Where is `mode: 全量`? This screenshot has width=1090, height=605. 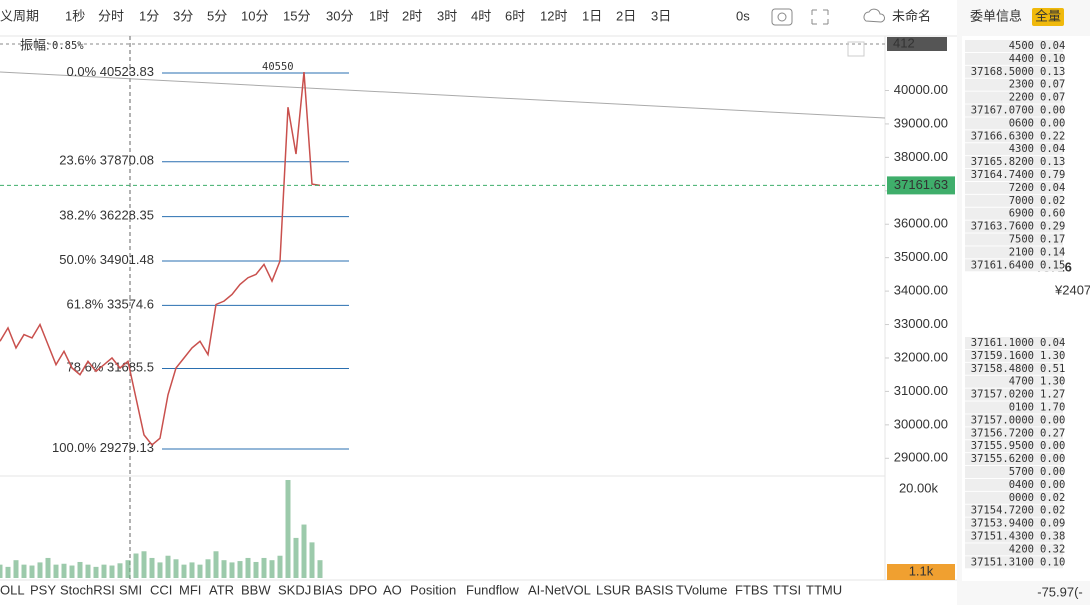 mode: 全量 is located at coordinates (1048, 15).